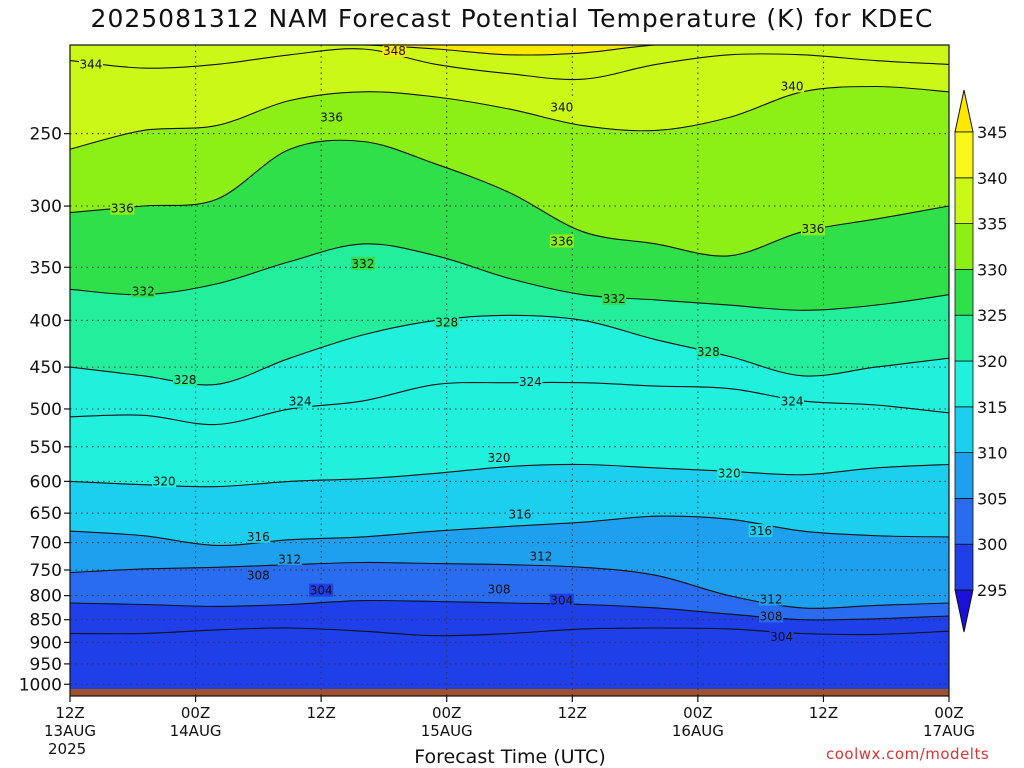  Describe the element at coordinates (792, 86) in the screenshot. I see `contour-label-340: 340` at that location.